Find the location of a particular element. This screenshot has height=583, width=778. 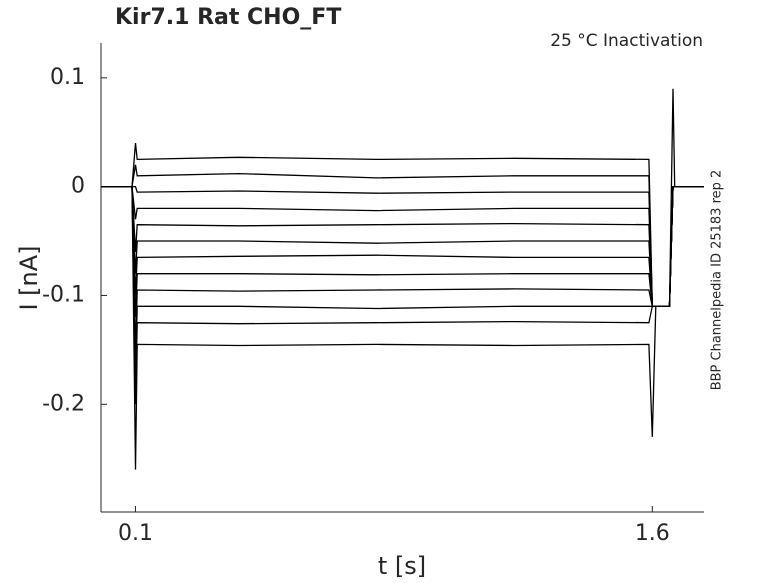

x-tick-label: 0.1 is located at coordinates (135, 533).